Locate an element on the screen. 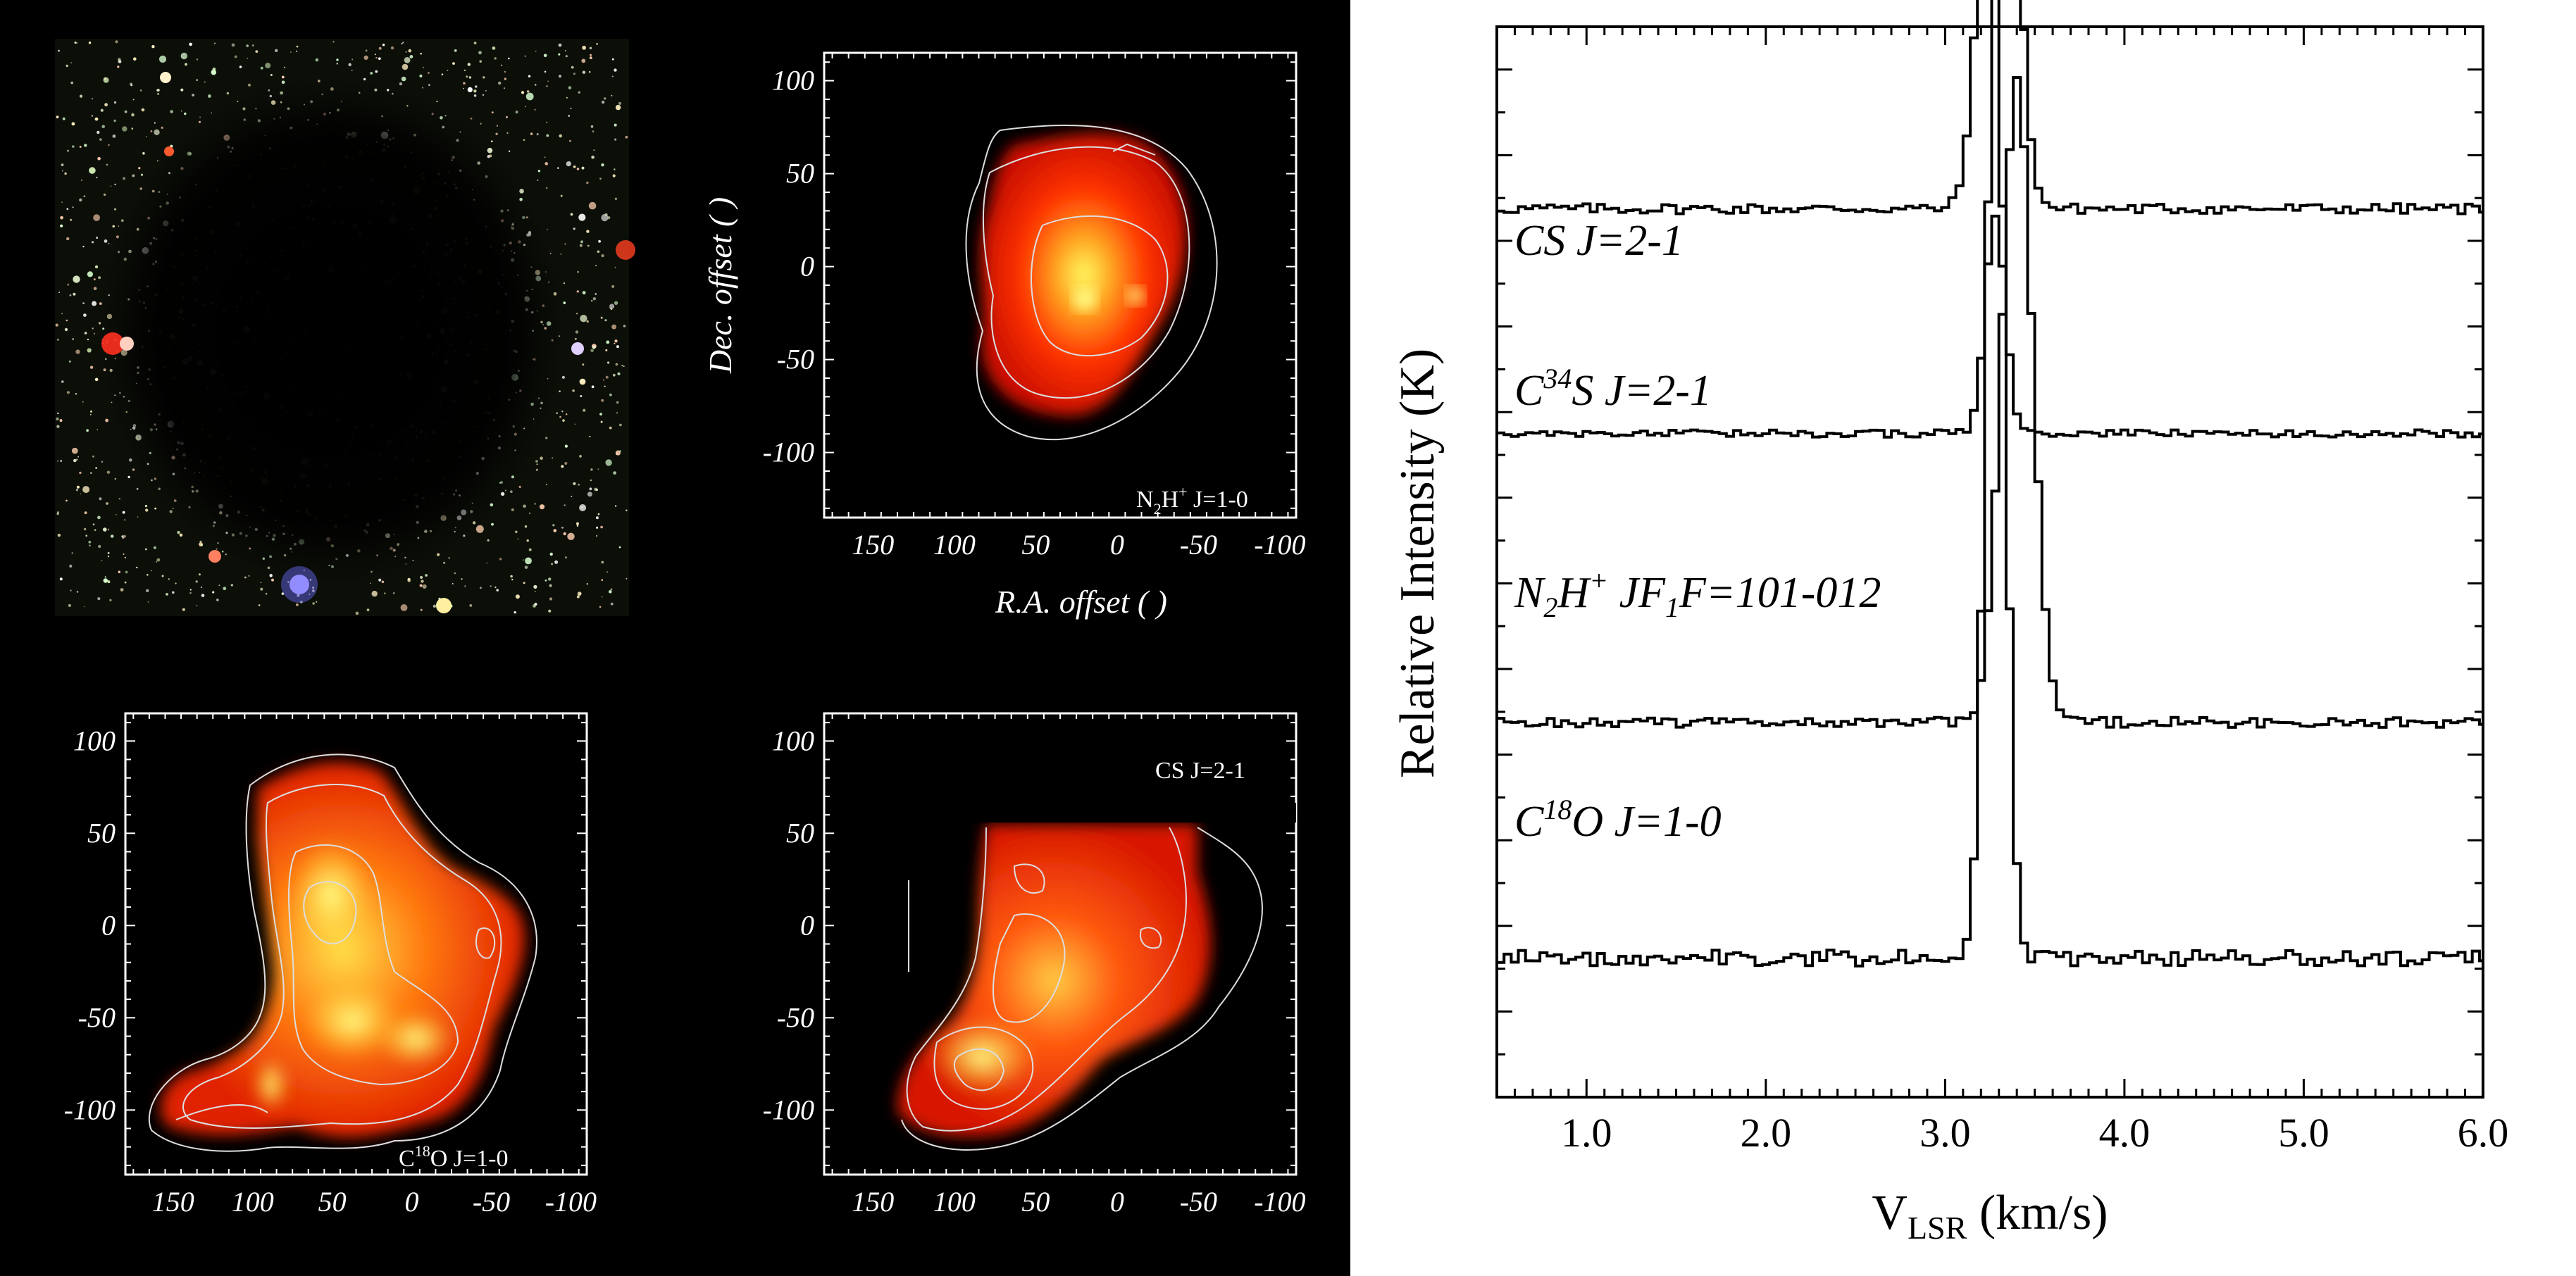 The width and height of the screenshot is (2576, 1276). x-tick-label: 5.0 is located at coordinates (2303, 1133).